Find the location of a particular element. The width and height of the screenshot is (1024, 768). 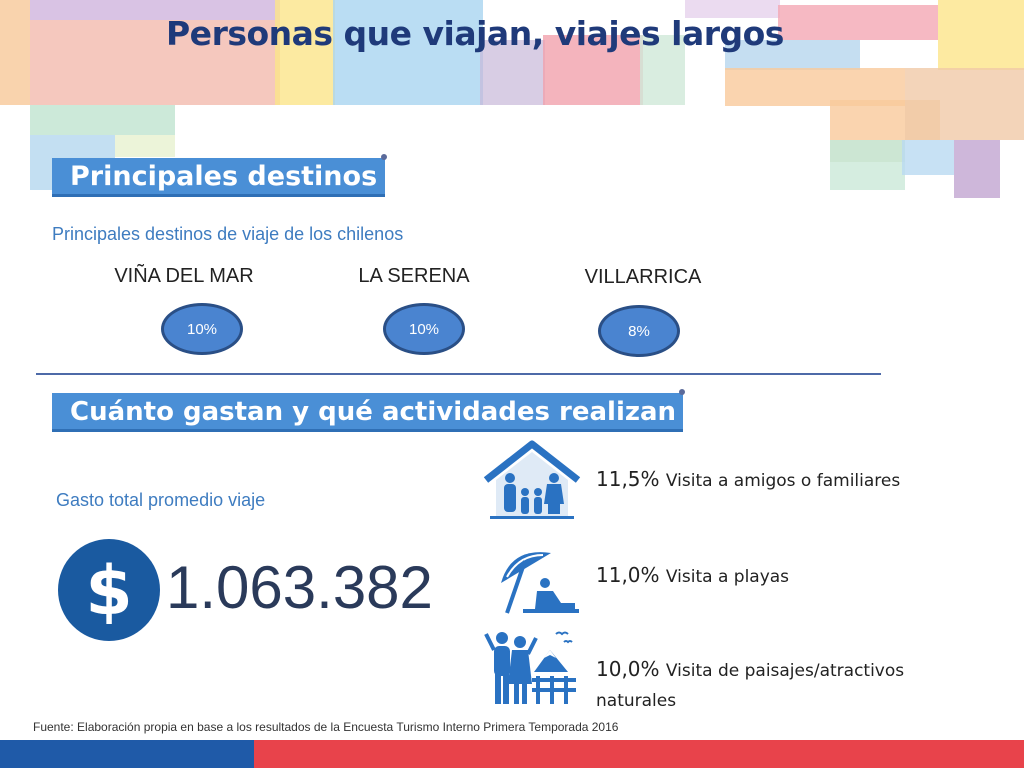

activity-description: Visita a amigos o familiares is located at coordinates (783, 481).